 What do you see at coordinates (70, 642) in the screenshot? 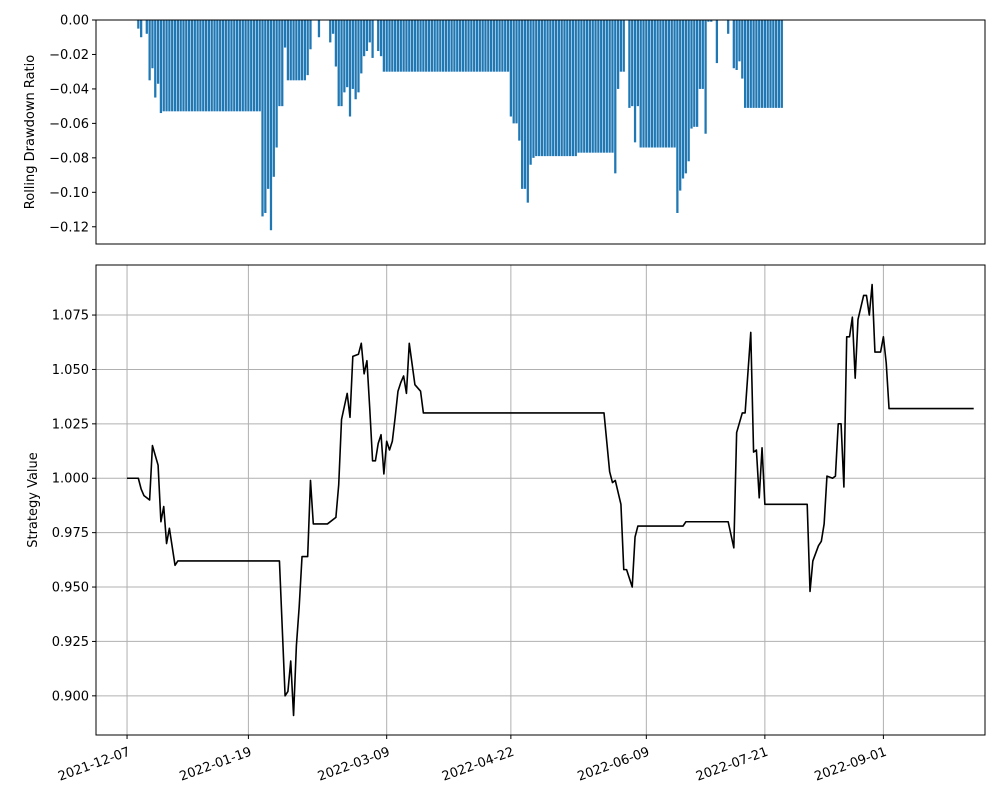
I see `strategy-value-y-tick-label: 0.925` at bounding box center [70, 642].